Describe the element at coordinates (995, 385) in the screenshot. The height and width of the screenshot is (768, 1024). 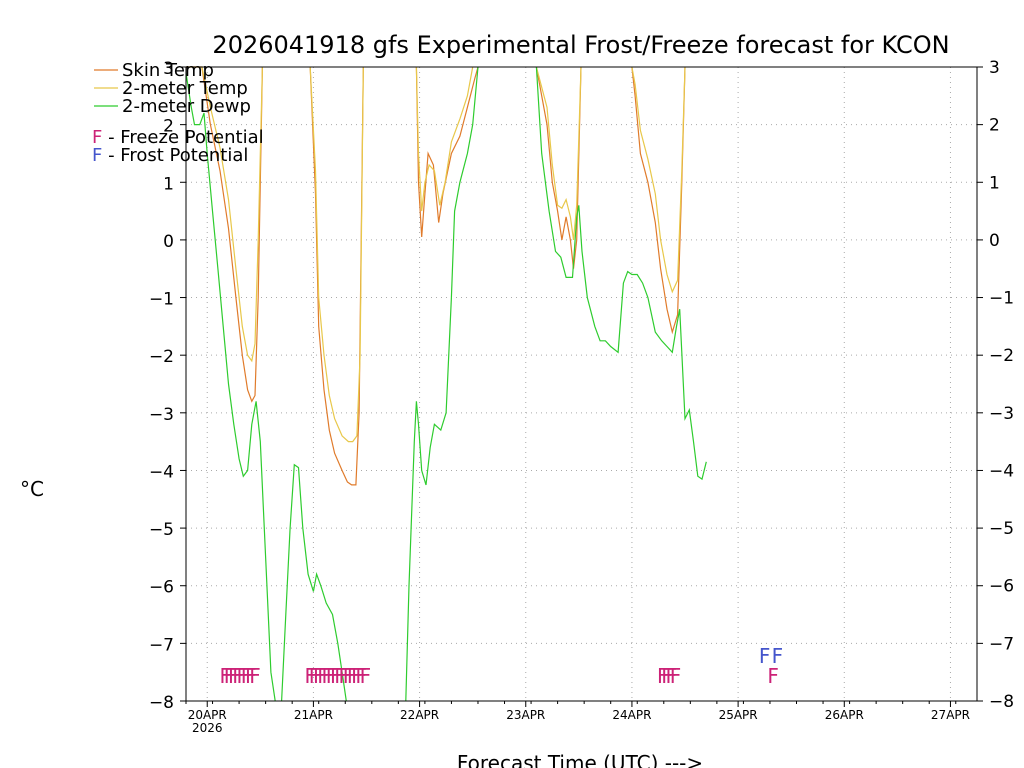
I see `y-axis-right: −8 −7 −6 −5 −4 −3 −2 −1 0 1 2 3` at that location.